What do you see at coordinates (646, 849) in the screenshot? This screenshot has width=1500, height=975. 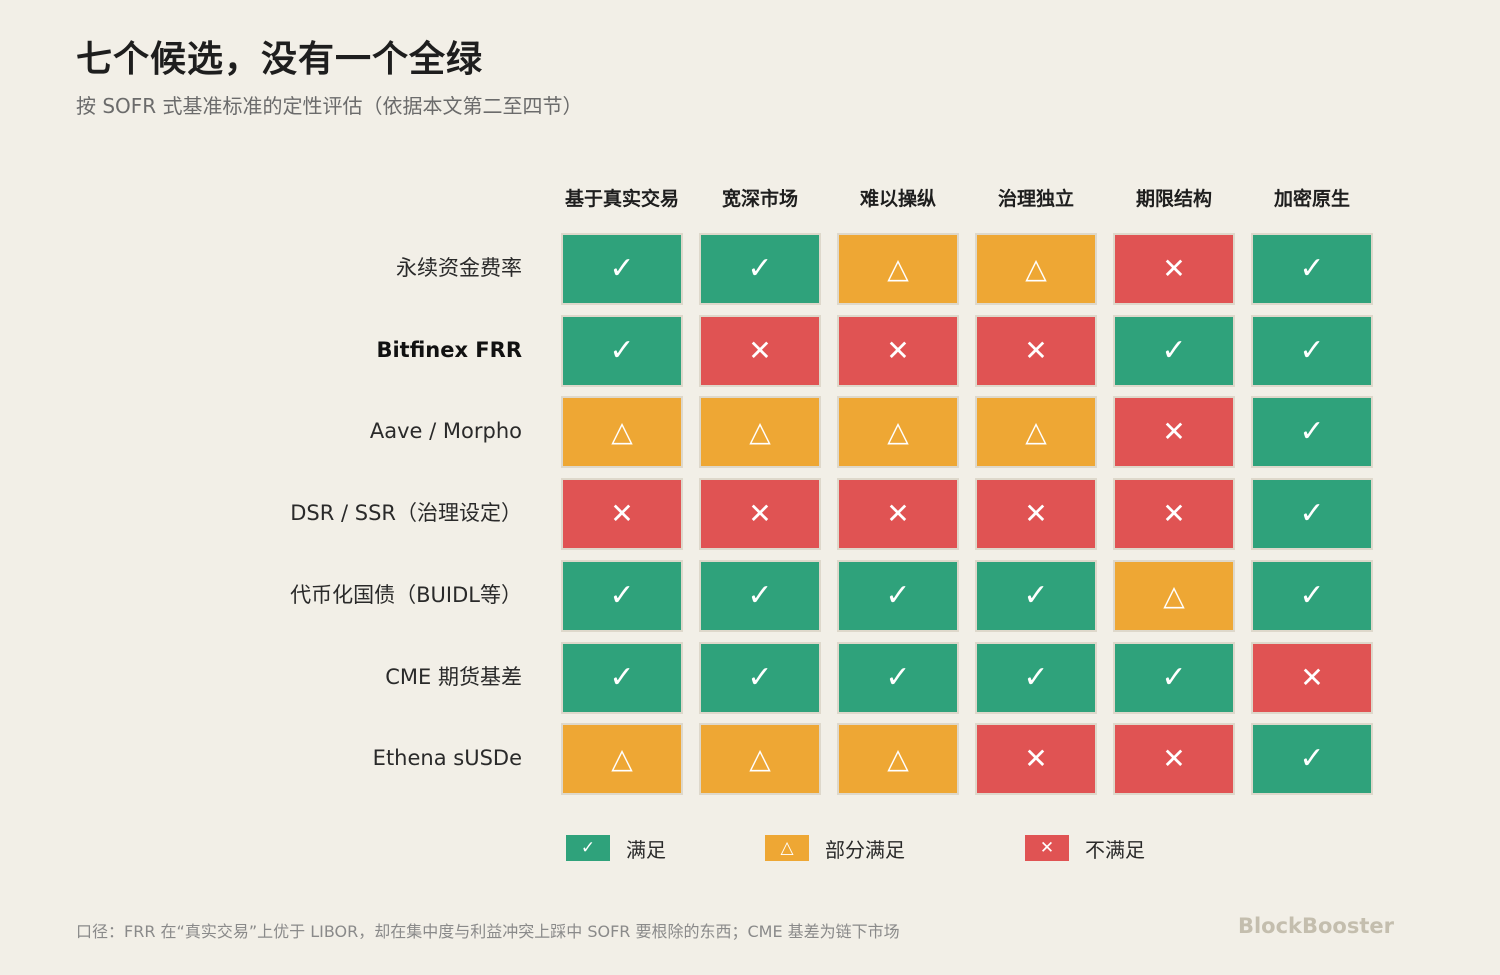 I see `legend-label-yes: 满足` at bounding box center [646, 849].